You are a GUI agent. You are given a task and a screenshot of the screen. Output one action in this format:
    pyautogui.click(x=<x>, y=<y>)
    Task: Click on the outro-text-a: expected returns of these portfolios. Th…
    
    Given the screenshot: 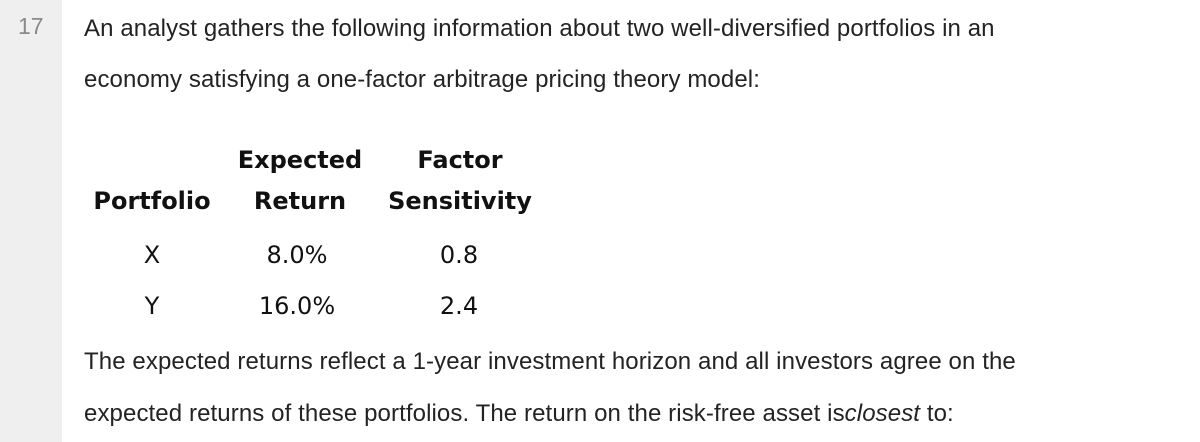 What is the action you would take?
    pyautogui.click(x=464, y=413)
    